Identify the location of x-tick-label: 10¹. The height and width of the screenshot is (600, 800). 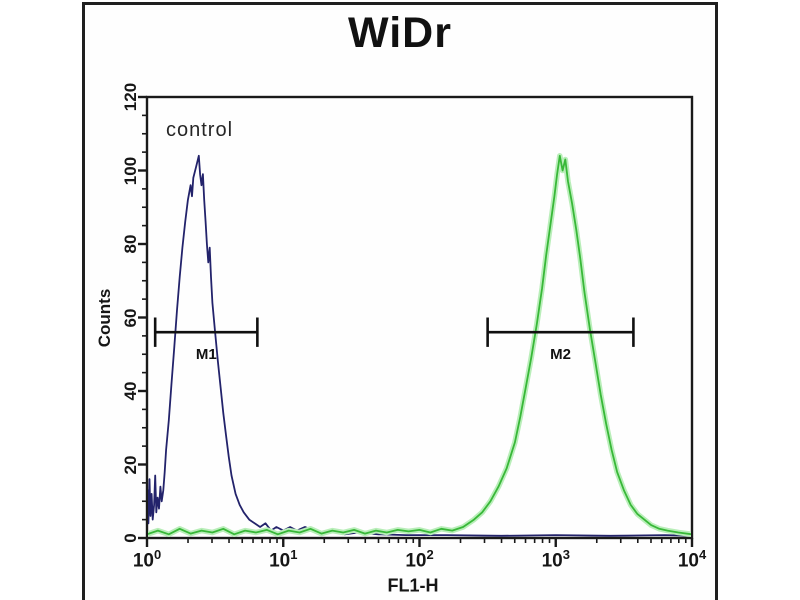
(283, 559).